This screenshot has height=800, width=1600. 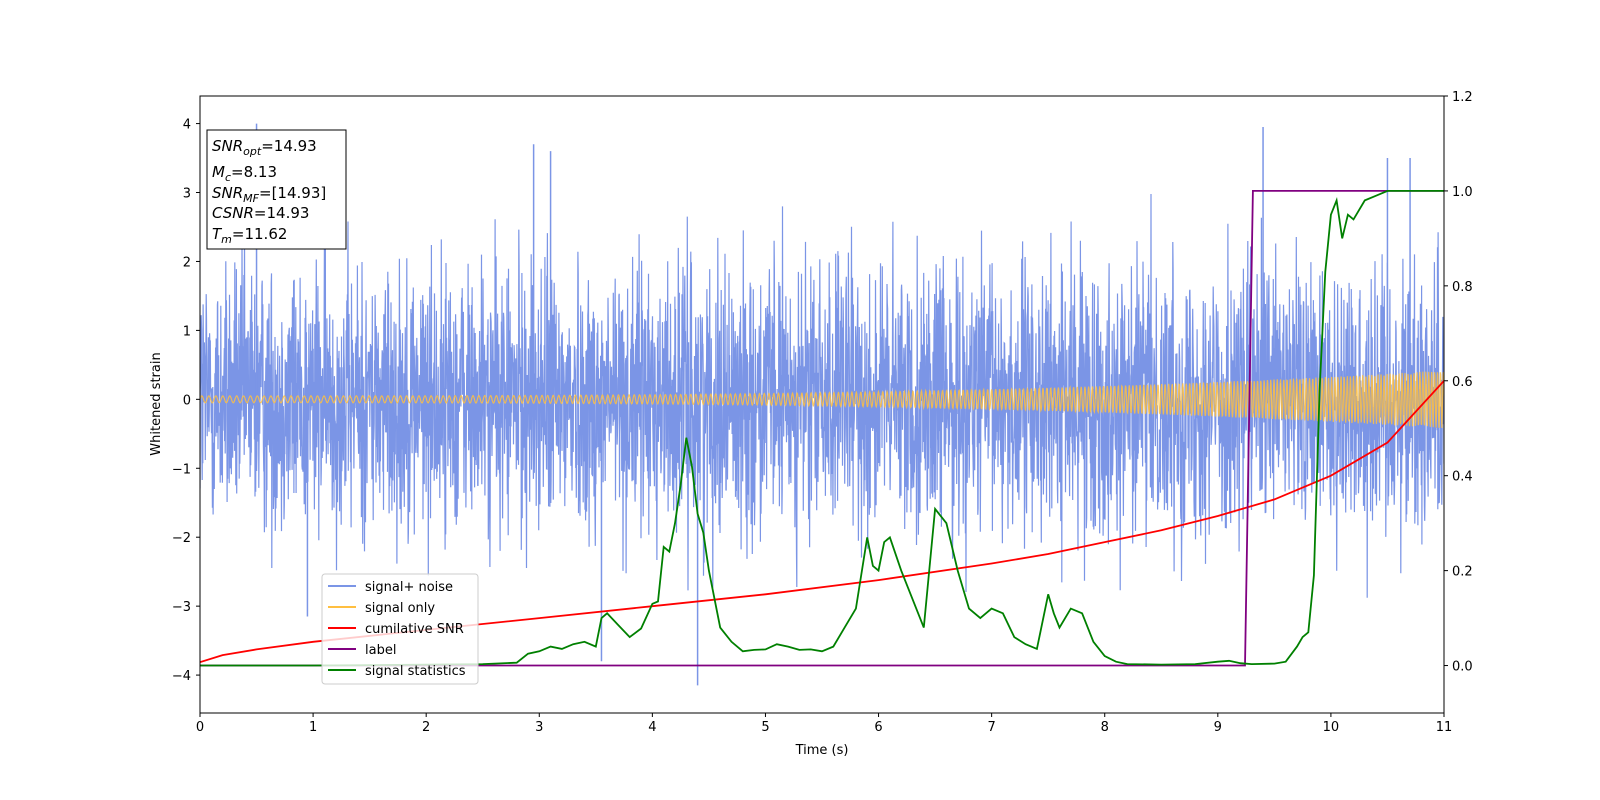 What do you see at coordinates (181, 676) in the screenshot?
I see `y-tick-label: −4` at bounding box center [181, 676].